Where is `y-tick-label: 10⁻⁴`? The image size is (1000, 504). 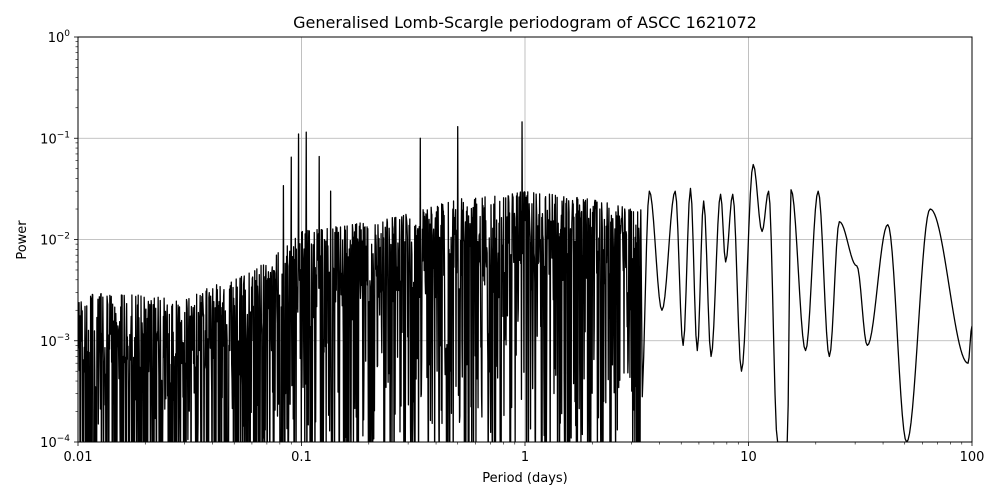
y-tick-label: 10⁻⁴ is located at coordinates (55, 442).